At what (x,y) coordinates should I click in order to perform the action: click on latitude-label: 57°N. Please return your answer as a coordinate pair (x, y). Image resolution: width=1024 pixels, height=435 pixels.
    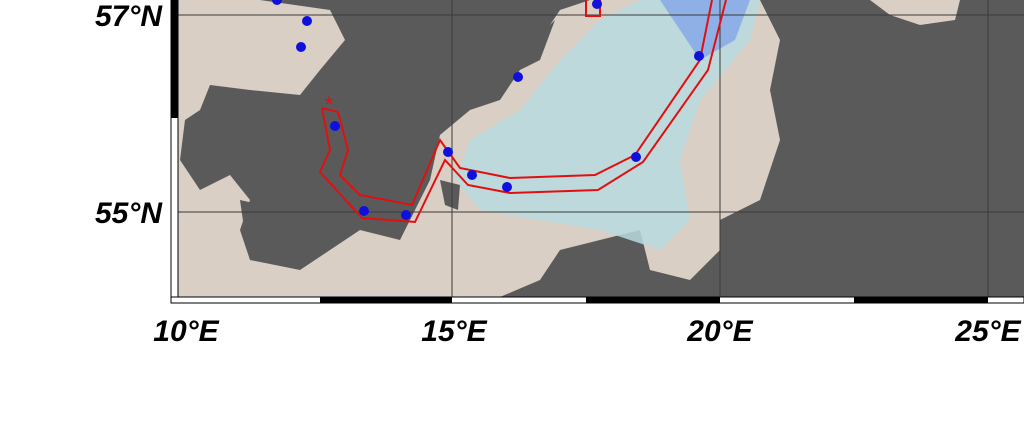
    Looking at the image, I should click on (129, 16).